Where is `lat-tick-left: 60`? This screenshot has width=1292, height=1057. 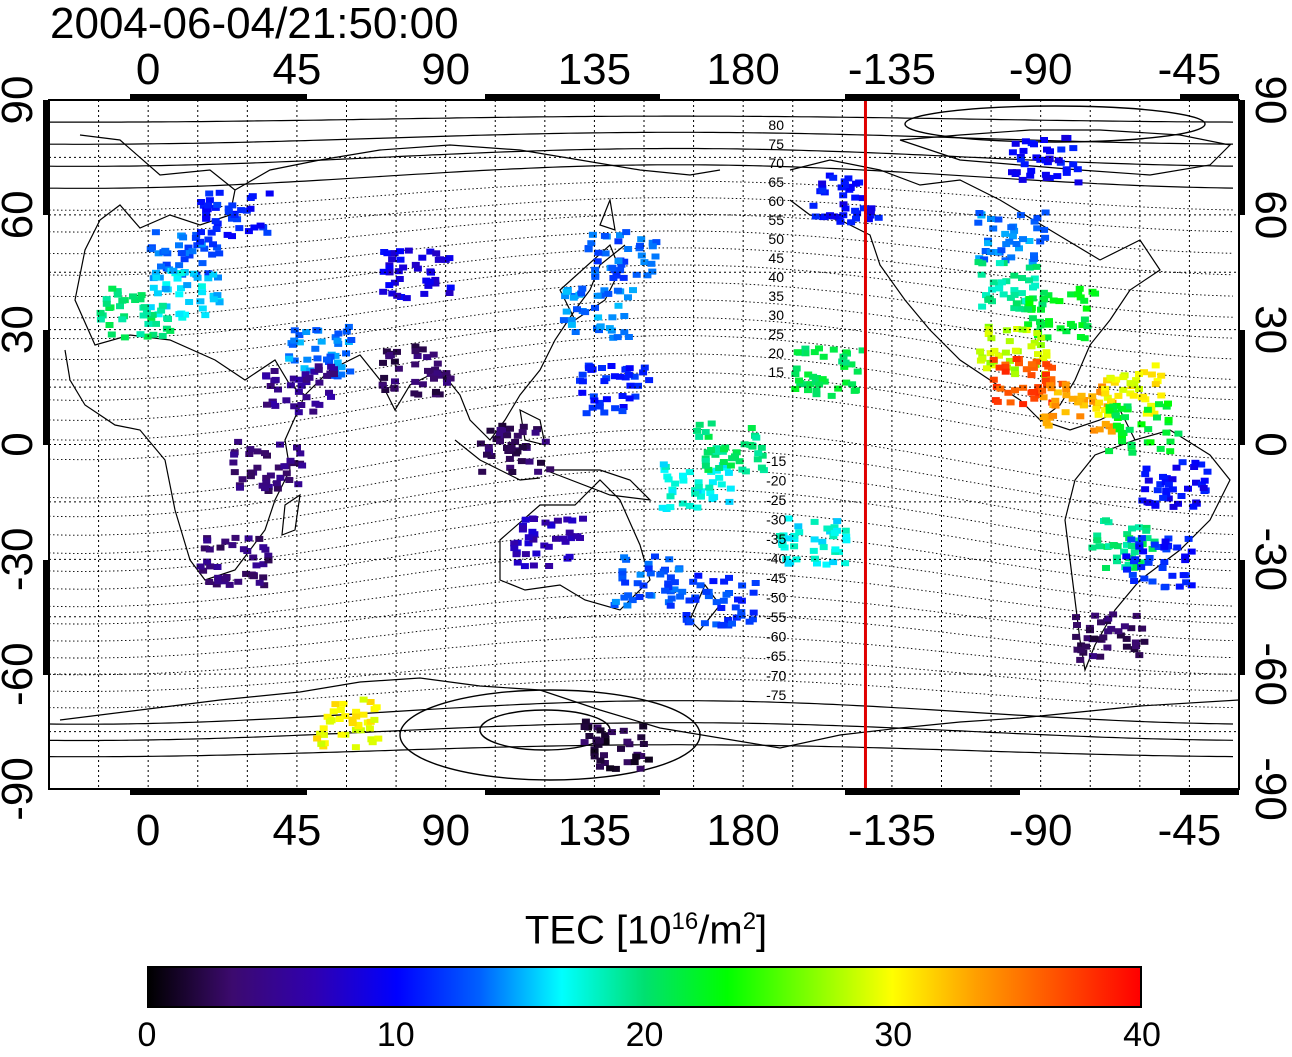
lat-tick-left: 60 is located at coordinates (21, 214).